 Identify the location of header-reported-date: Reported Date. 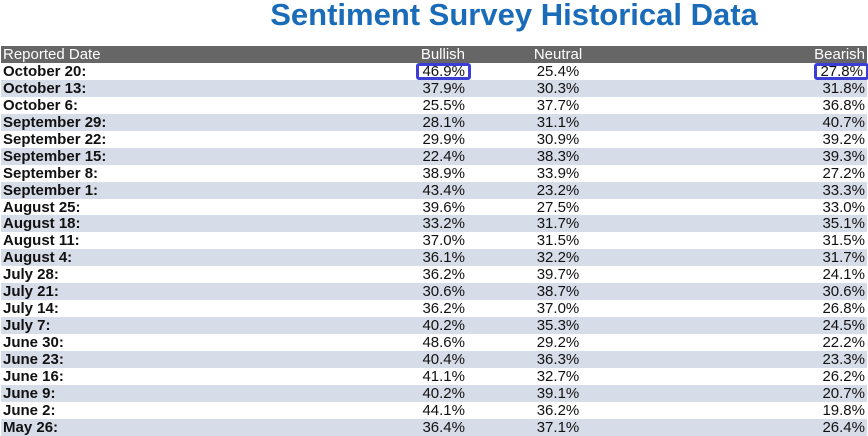
(52, 54).